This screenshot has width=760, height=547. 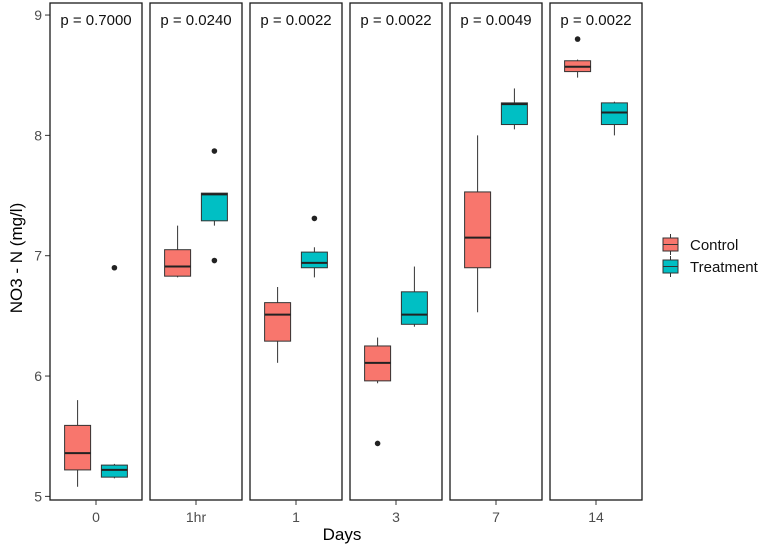 I want to click on legend-item-treatment: Treatment, so click(x=710, y=266).